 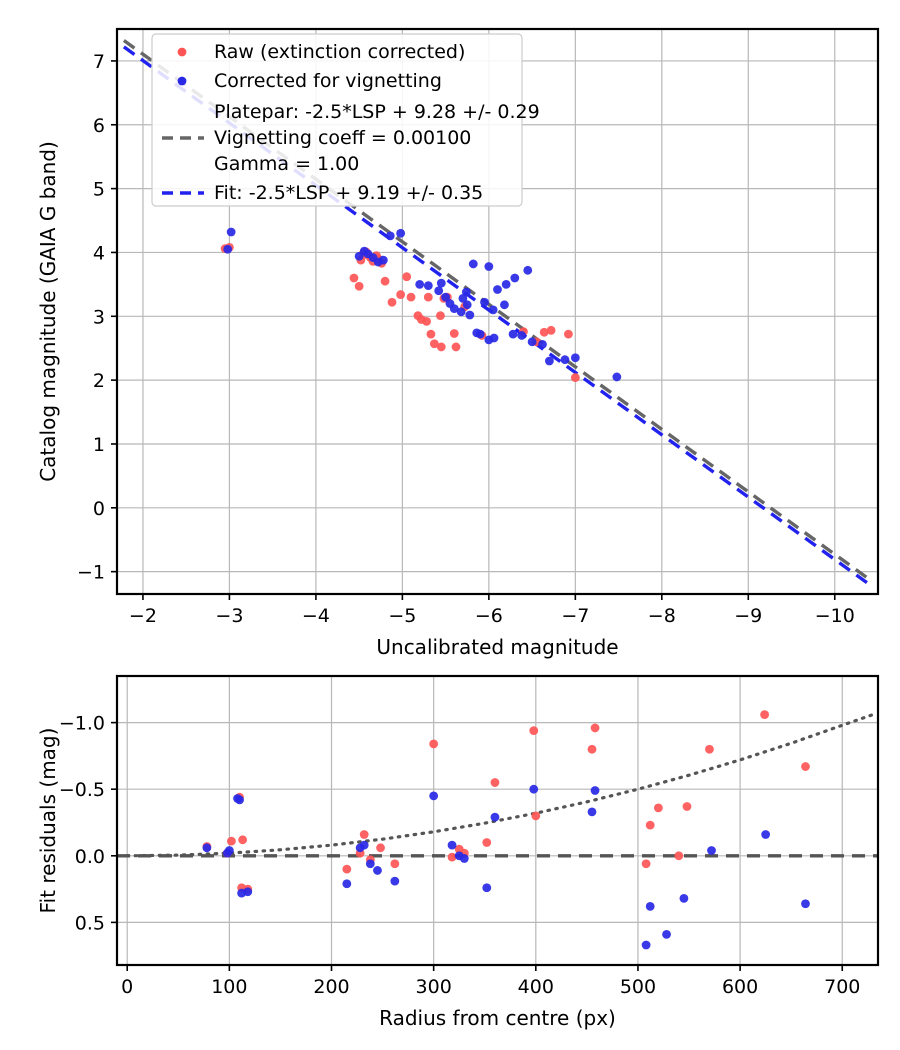 What do you see at coordinates (500, 785) in the screenshot?
I see `vignetting-curve` at bounding box center [500, 785].